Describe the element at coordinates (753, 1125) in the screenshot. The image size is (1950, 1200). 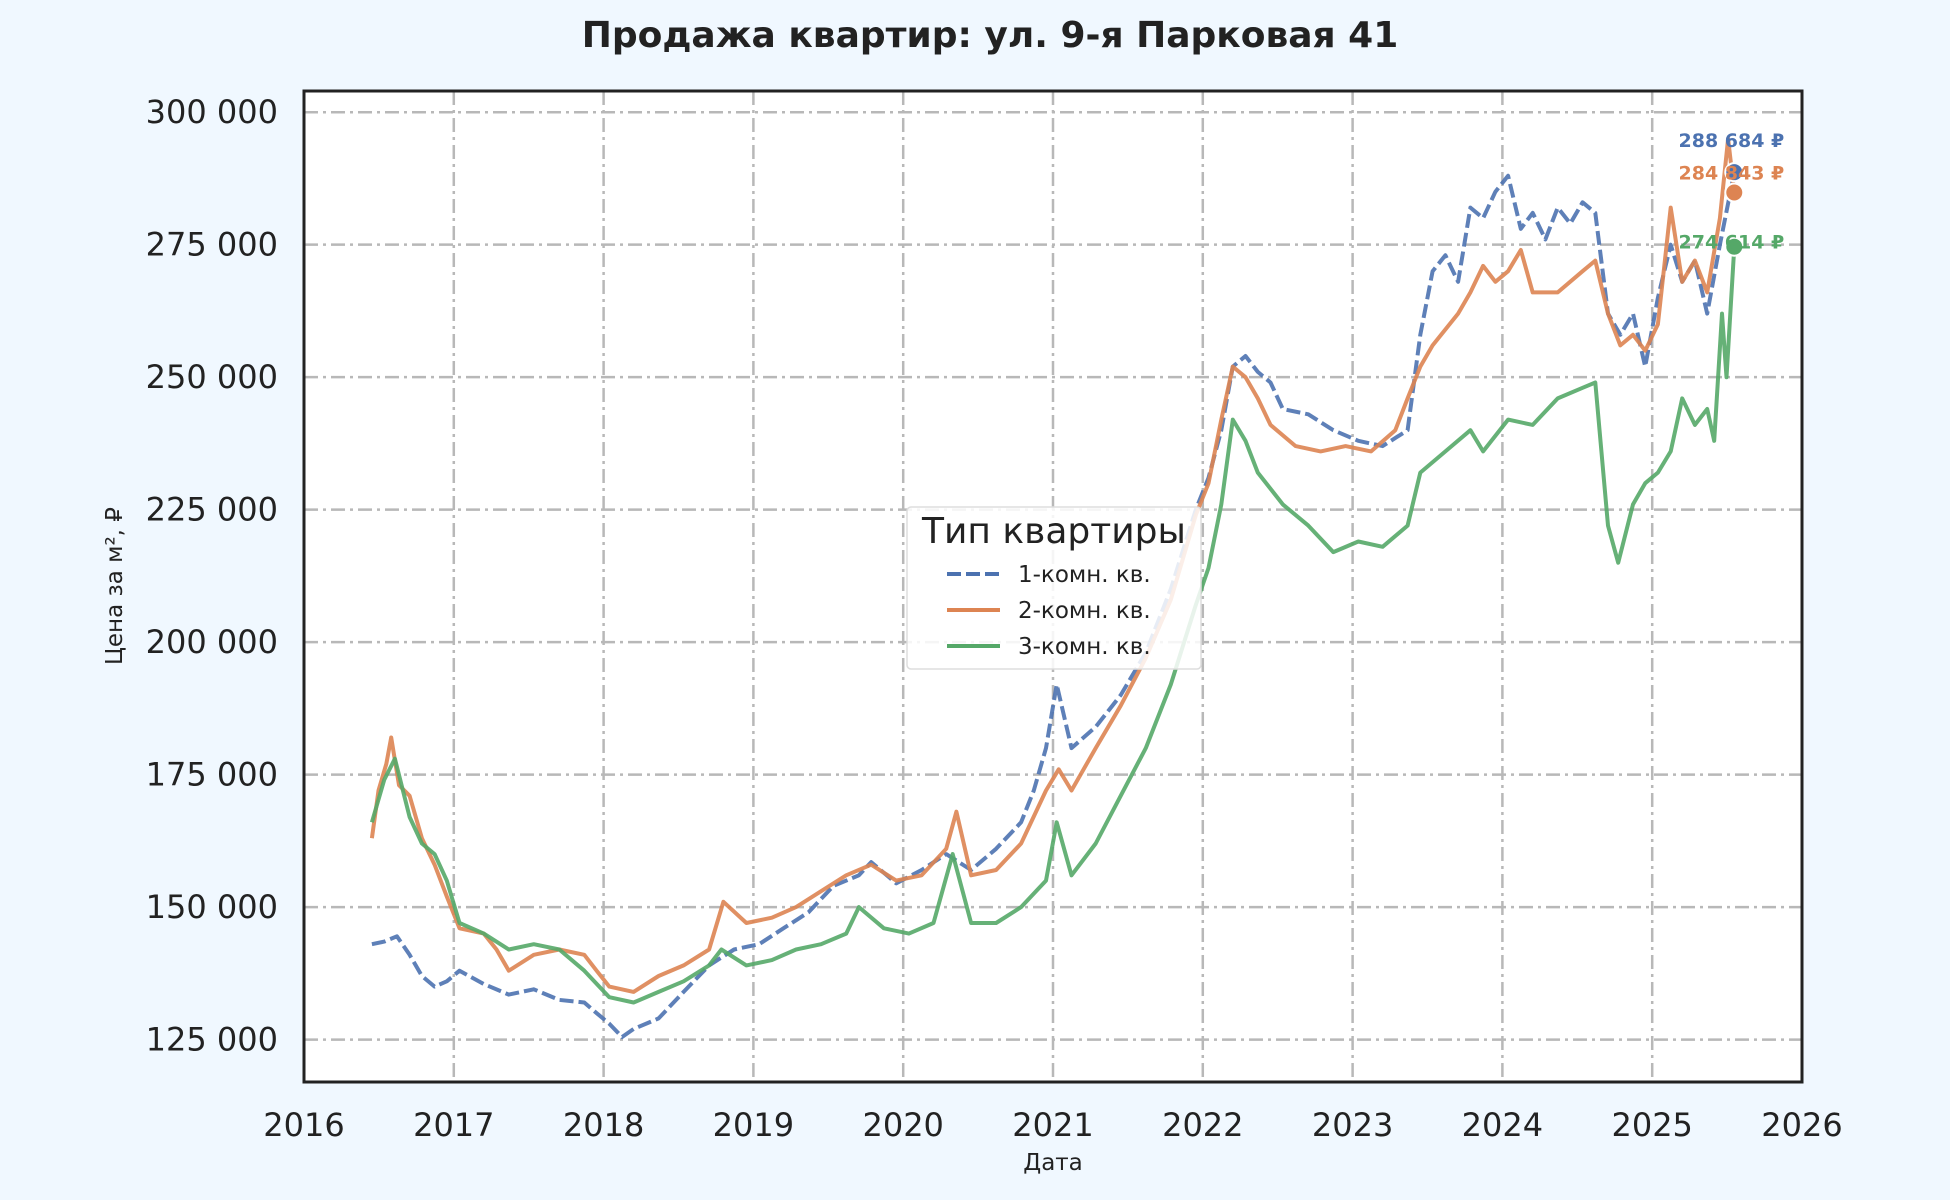
I see `x-tick-label: 2019` at that location.